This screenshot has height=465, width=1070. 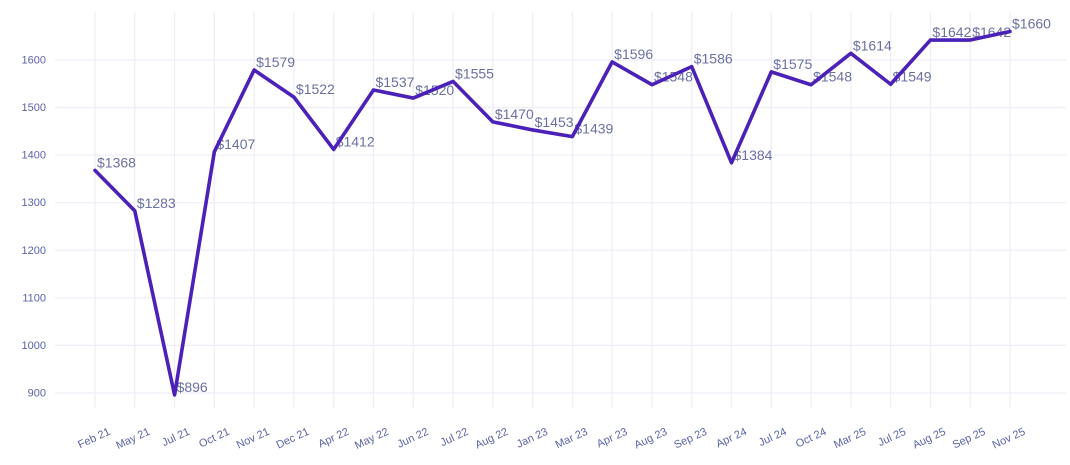 I want to click on x-axis-tick-label: Jul 24, so click(x=773, y=437).